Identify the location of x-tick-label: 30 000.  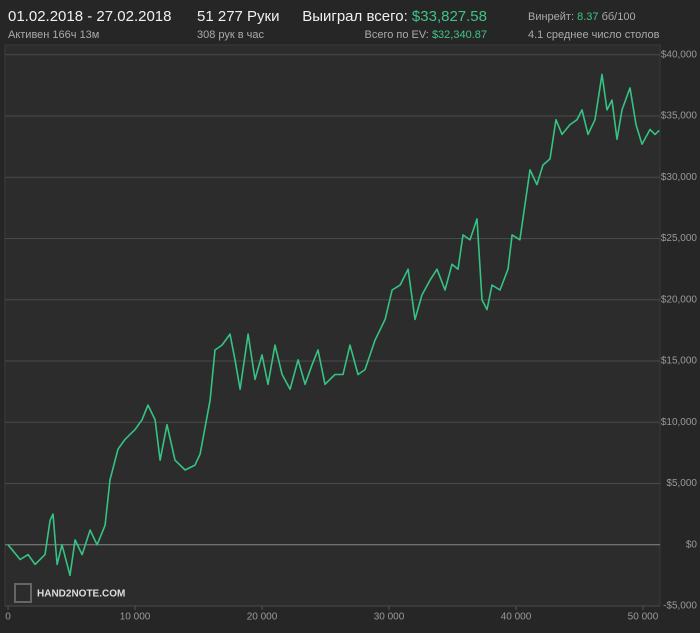
(389, 617).